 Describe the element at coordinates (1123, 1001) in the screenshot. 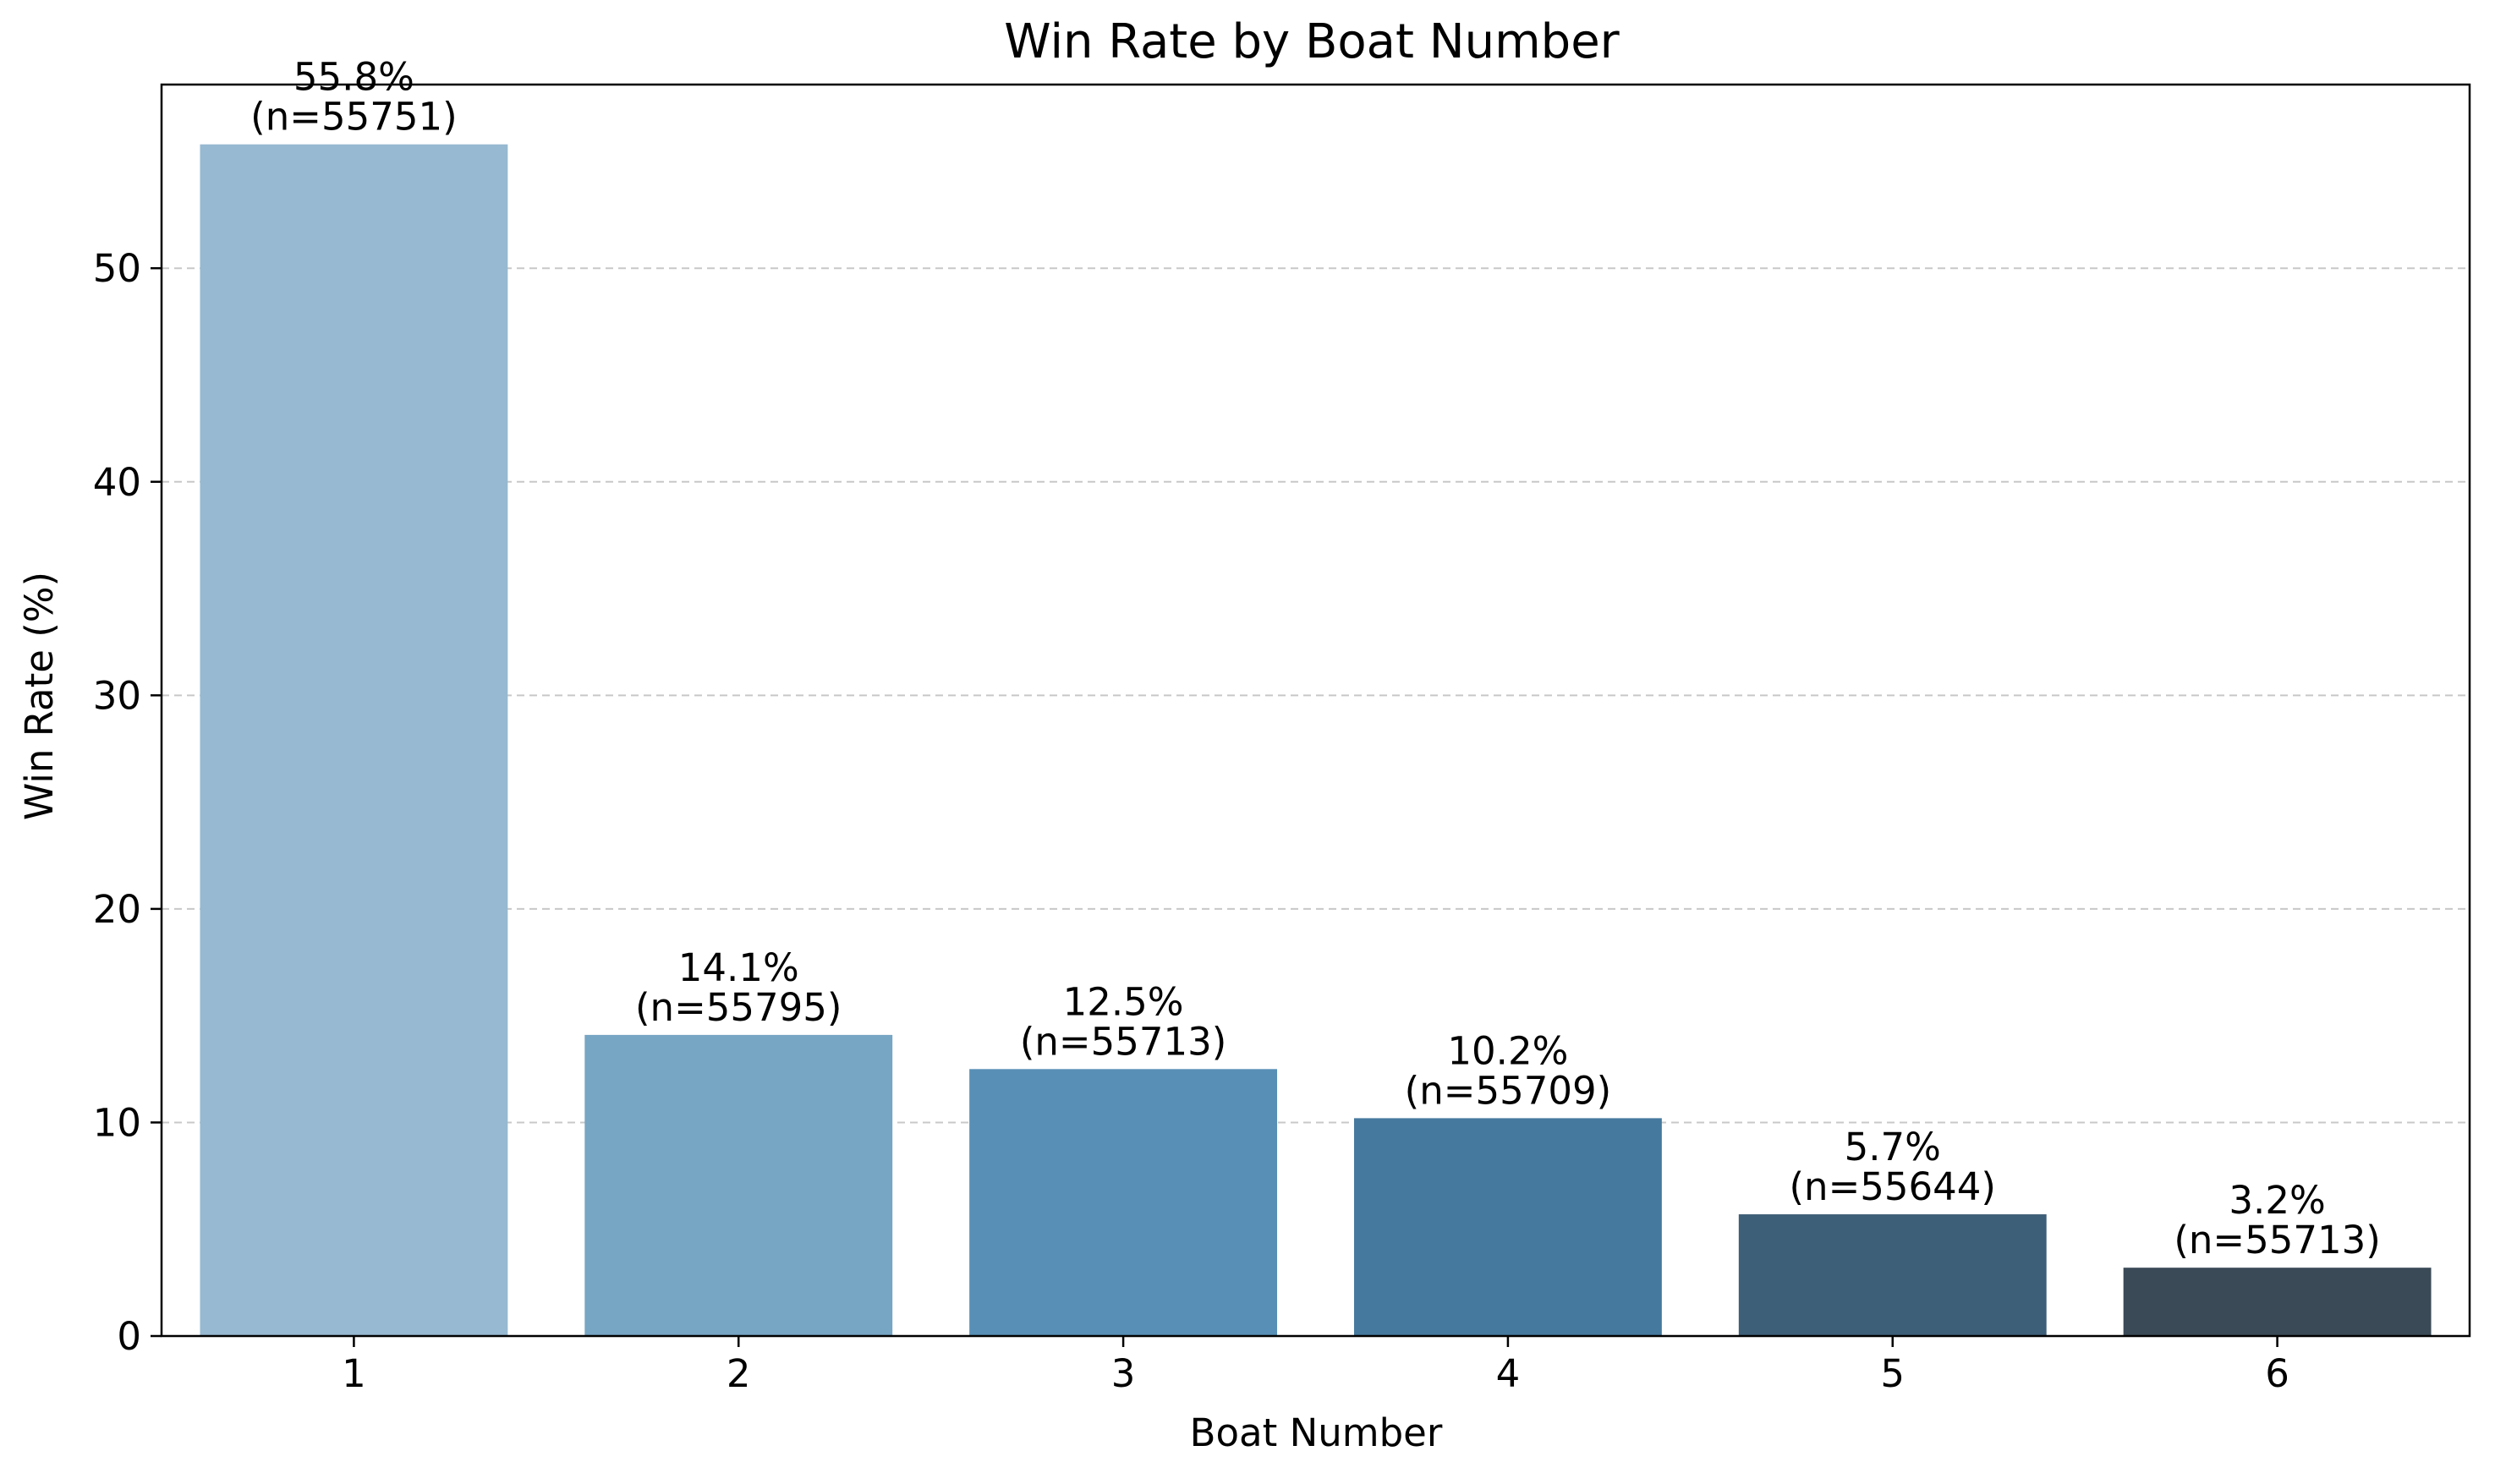

I see `bar-value-label: 12.5%` at that location.